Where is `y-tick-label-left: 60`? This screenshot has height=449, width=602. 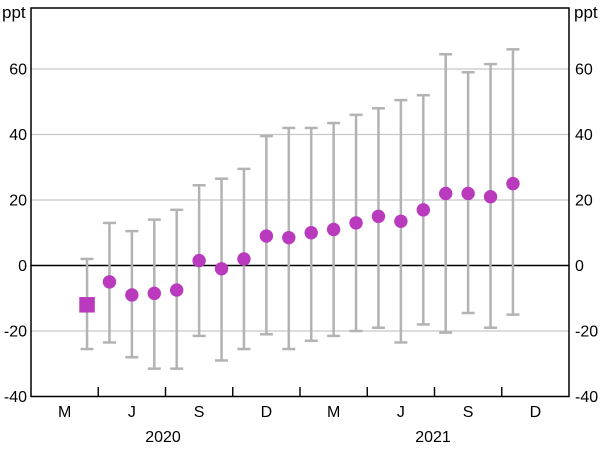
y-tick-label-left: 60 is located at coordinates (18, 70).